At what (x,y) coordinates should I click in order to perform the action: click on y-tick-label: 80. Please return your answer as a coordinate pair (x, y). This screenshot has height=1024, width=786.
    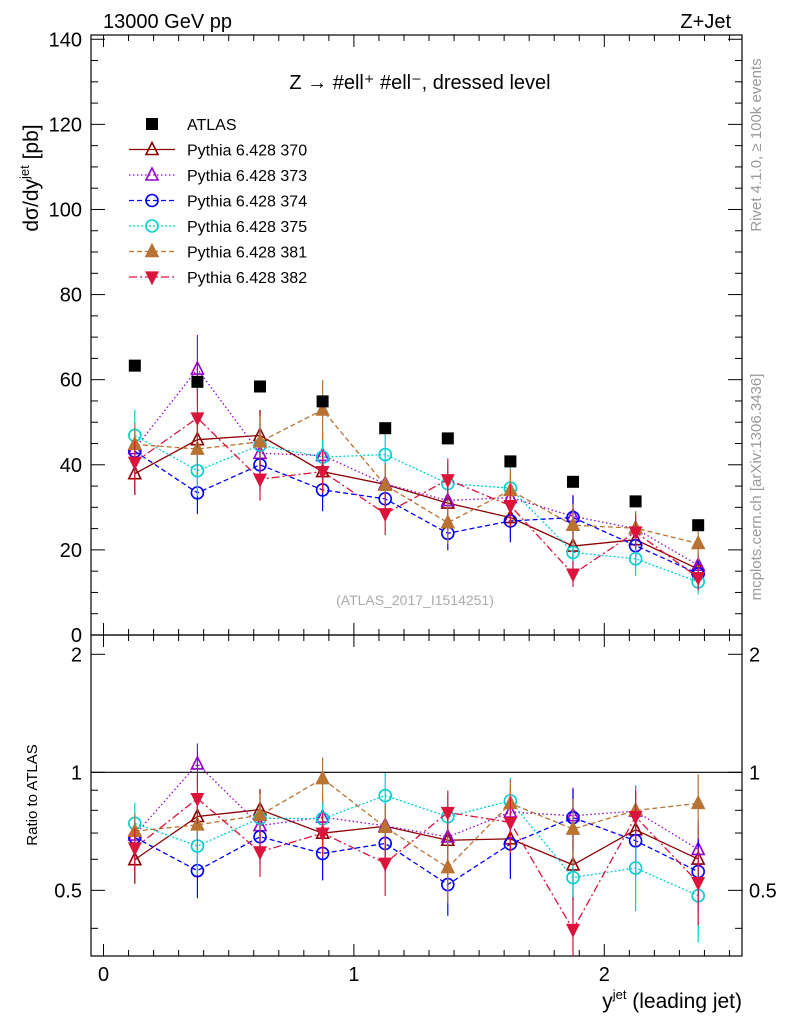
    Looking at the image, I should click on (71, 296).